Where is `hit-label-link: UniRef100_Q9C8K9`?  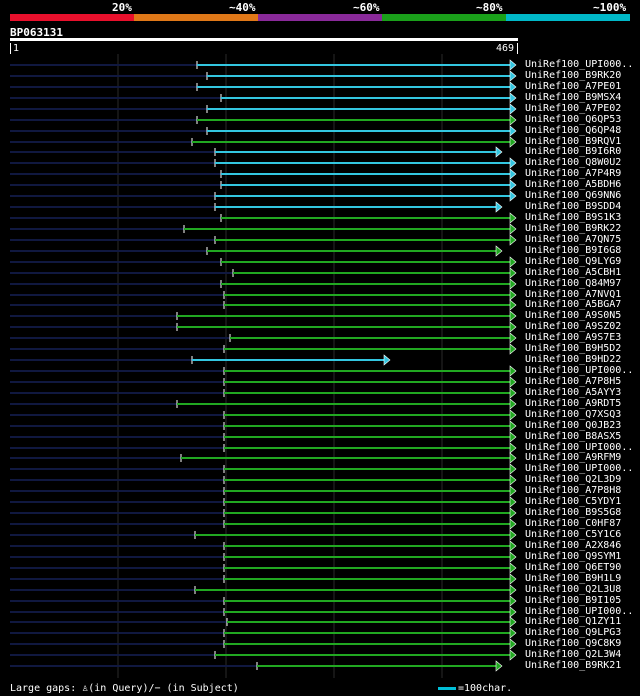 hit-label-link: UniRef100_Q9C8K9 is located at coordinates (573, 643).